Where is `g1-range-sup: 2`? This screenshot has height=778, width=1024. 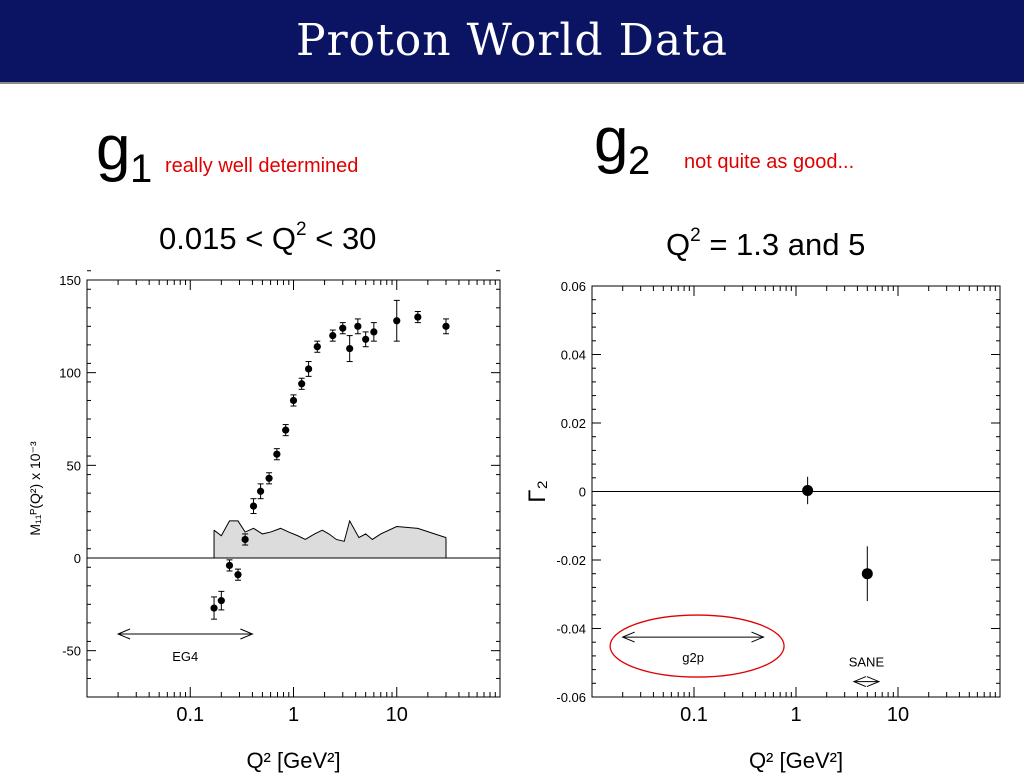 g1-range-sup: 2 is located at coordinates (301, 229).